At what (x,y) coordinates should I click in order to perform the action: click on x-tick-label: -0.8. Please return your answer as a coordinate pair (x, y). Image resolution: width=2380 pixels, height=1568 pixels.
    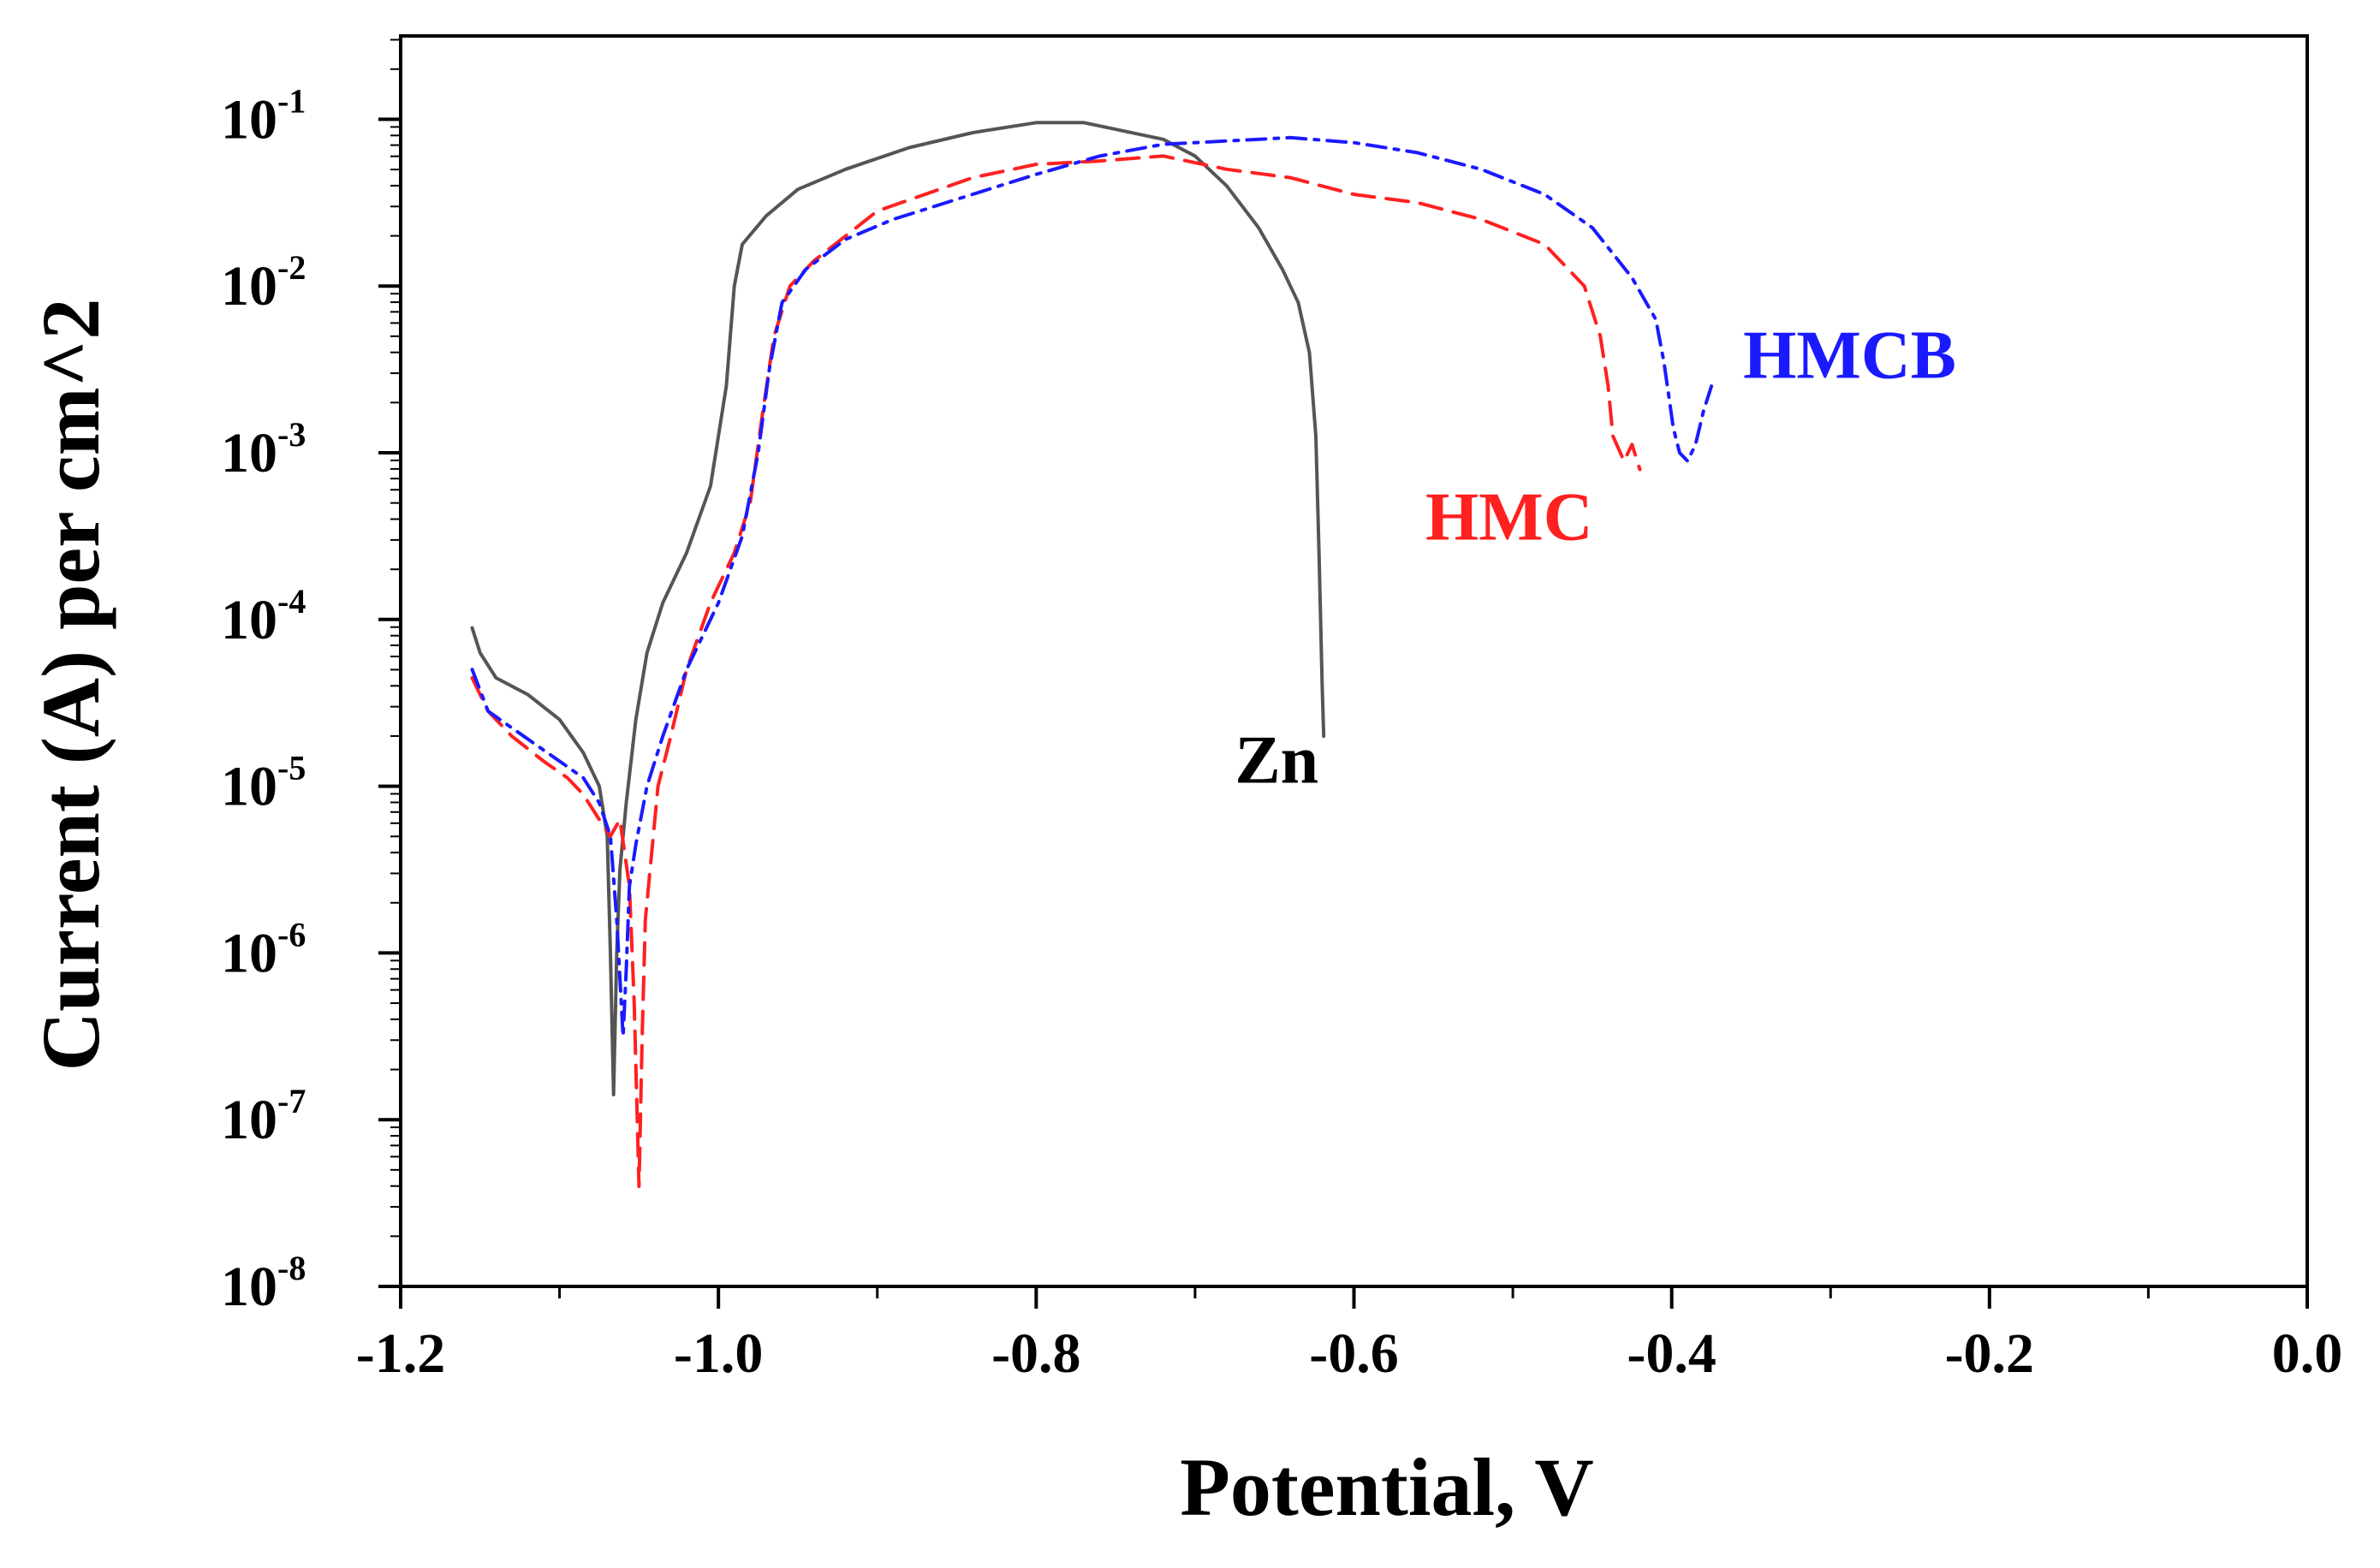
    Looking at the image, I should click on (1035, 1353).